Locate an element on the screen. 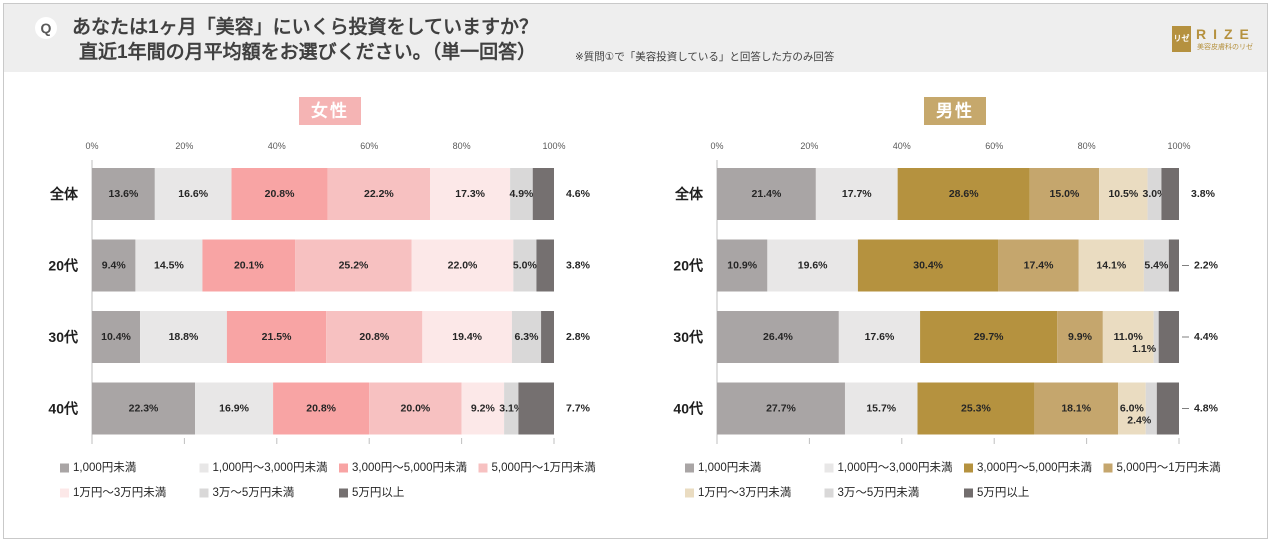 This screenshot has height=542, width=1271. female-bar-row0-series2 is located at coordinates (279, 194).